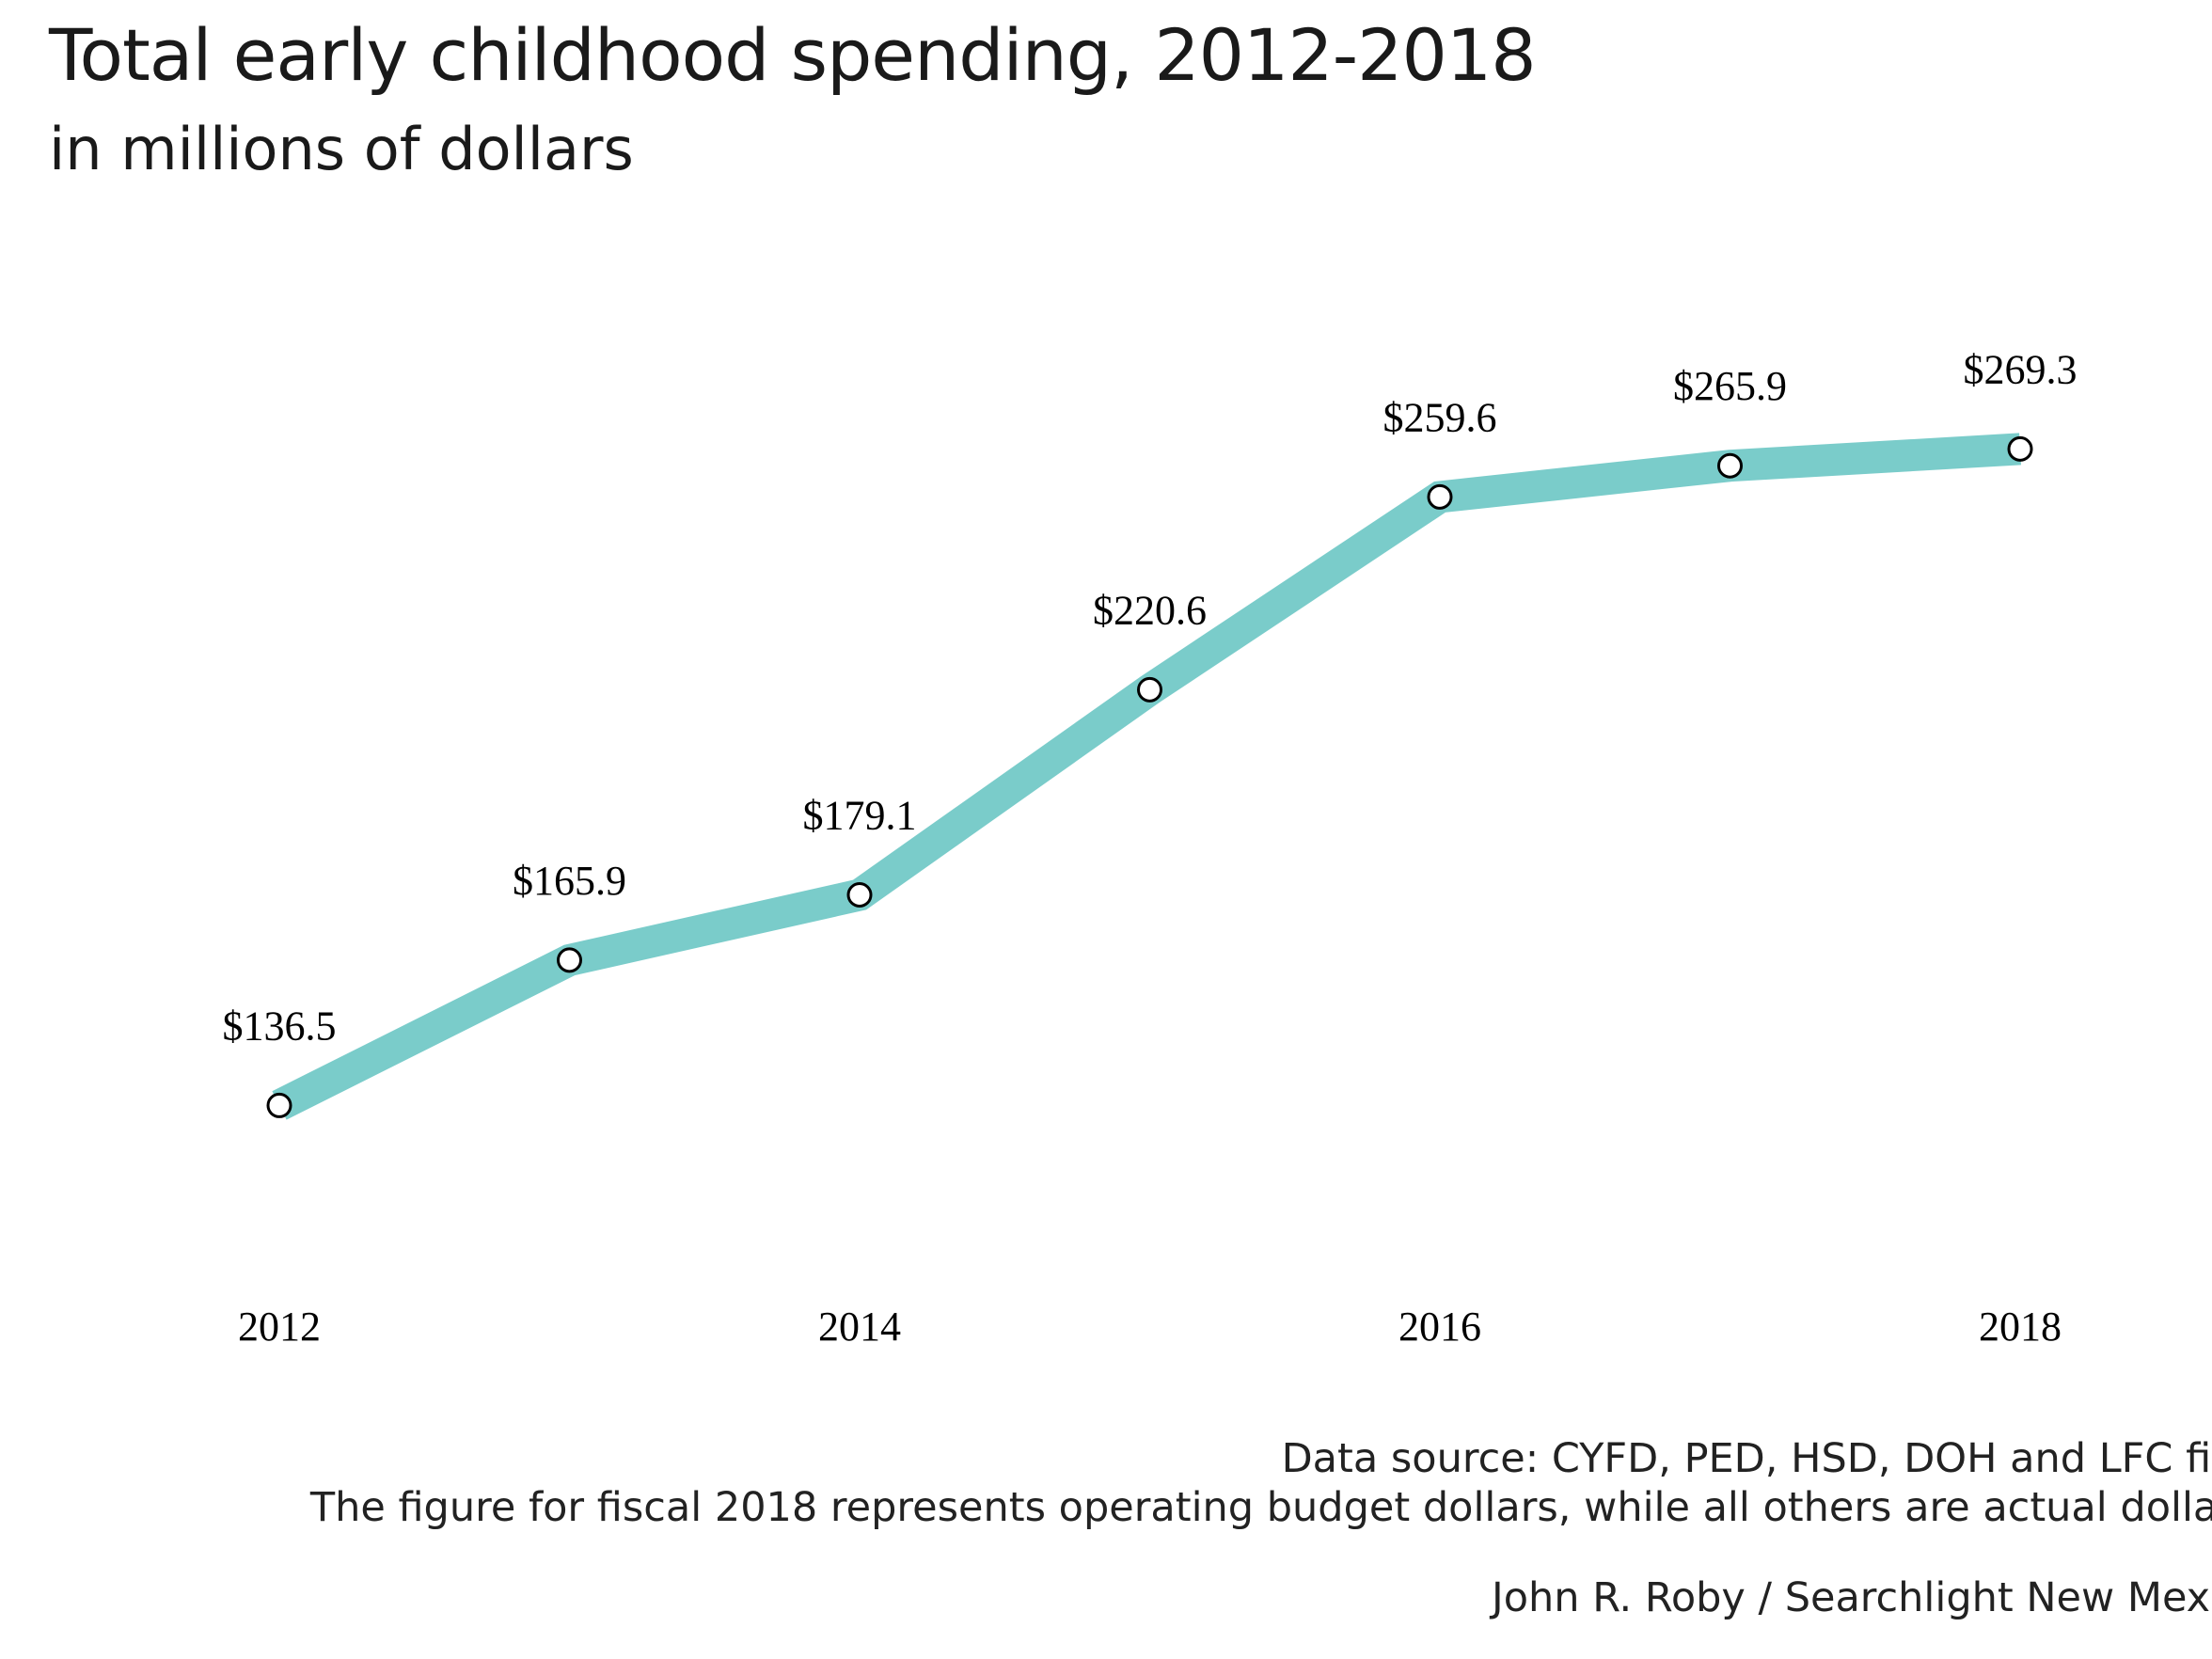 Image resolution: width=2212 pixels, height=1659 pixels. I want to click on data-point-2016, so click(1440, 496).